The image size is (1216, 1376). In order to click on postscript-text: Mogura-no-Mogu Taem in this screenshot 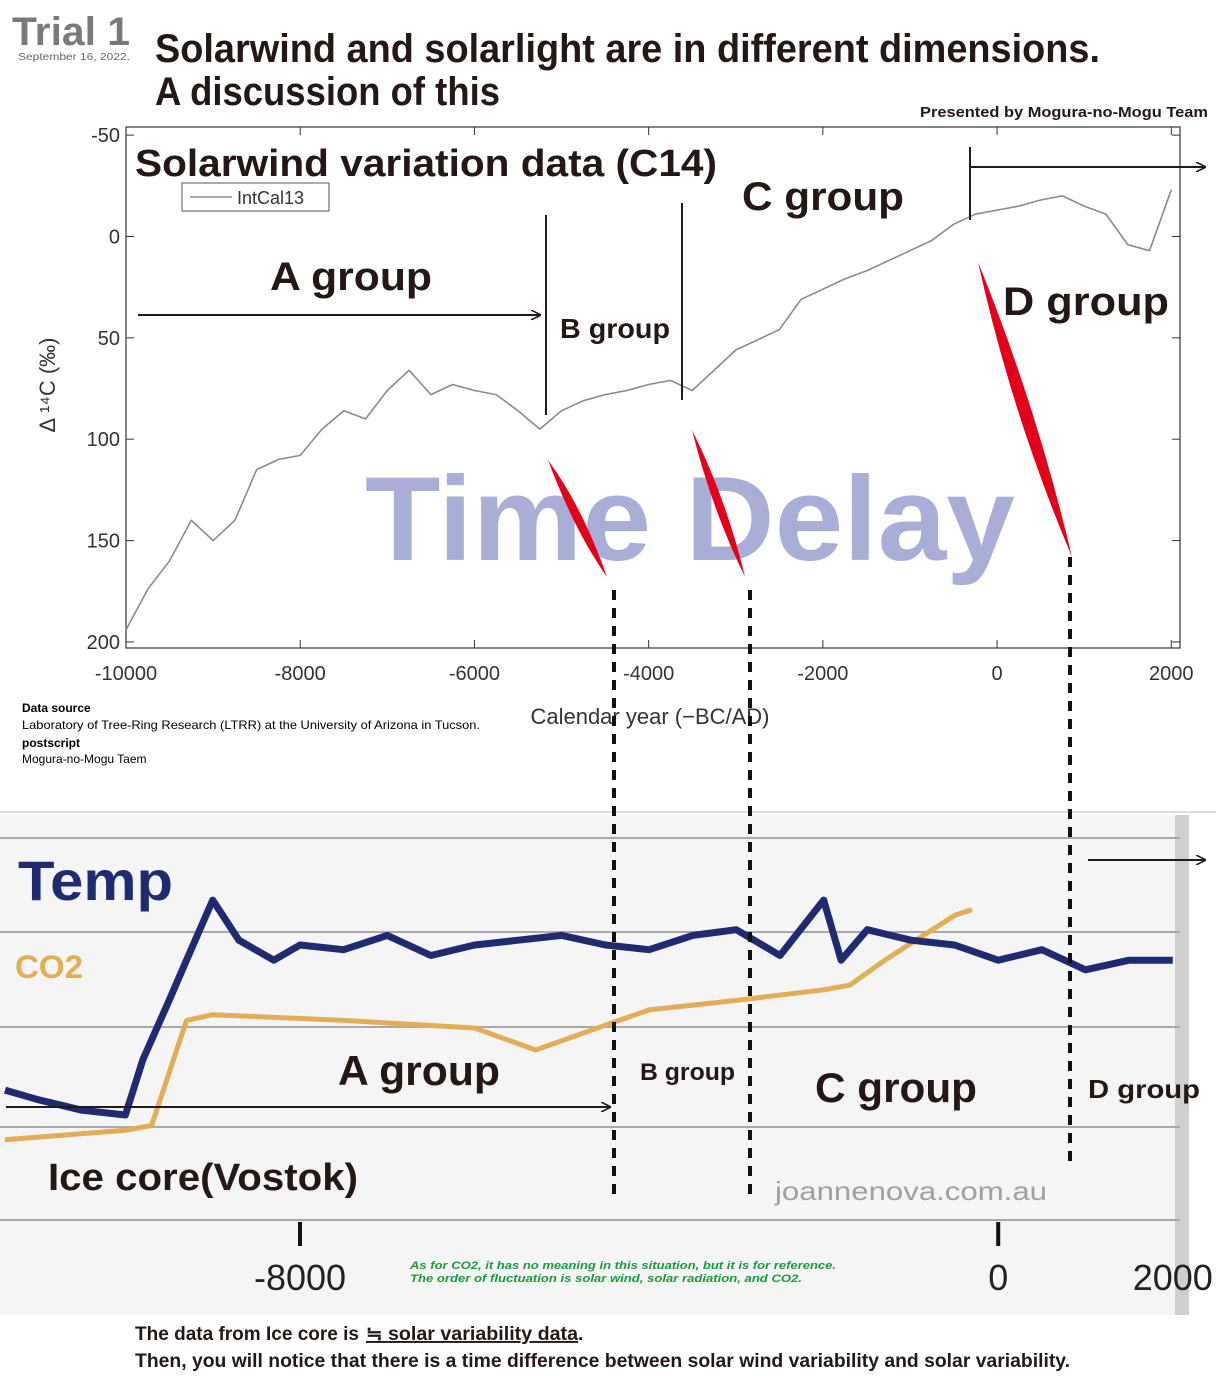, I will do `click(84, 759)`.